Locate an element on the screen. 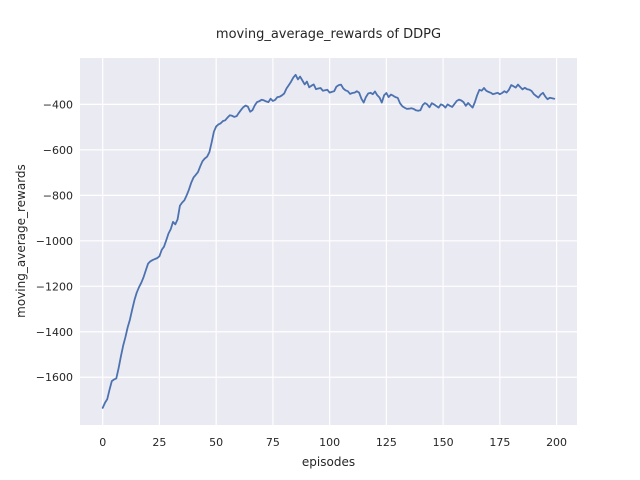 The height and width of the screenshot is (480, 640). x-tick-label: 175 is located at coordinates (499, 442).